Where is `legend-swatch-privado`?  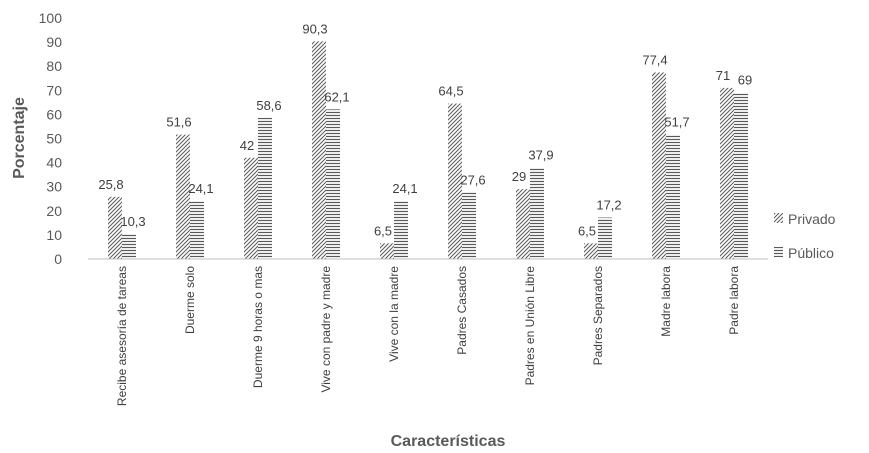
legend-swatch-privado is located at coordinates (778, 218).